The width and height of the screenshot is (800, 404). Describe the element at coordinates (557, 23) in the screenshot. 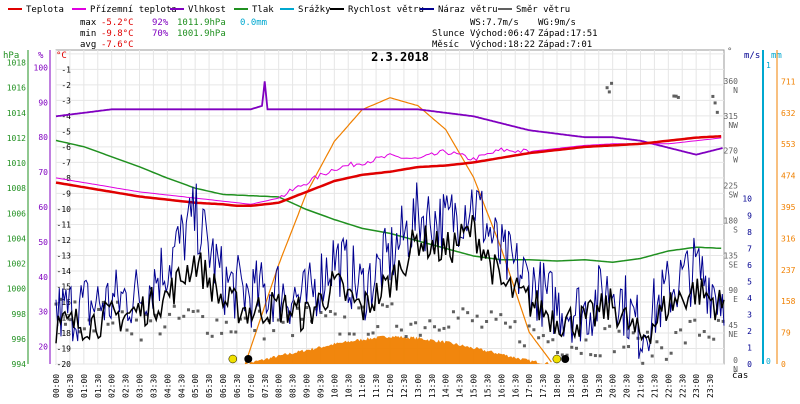

I see `wind-gust-readout: WG:9m/s` at that location.